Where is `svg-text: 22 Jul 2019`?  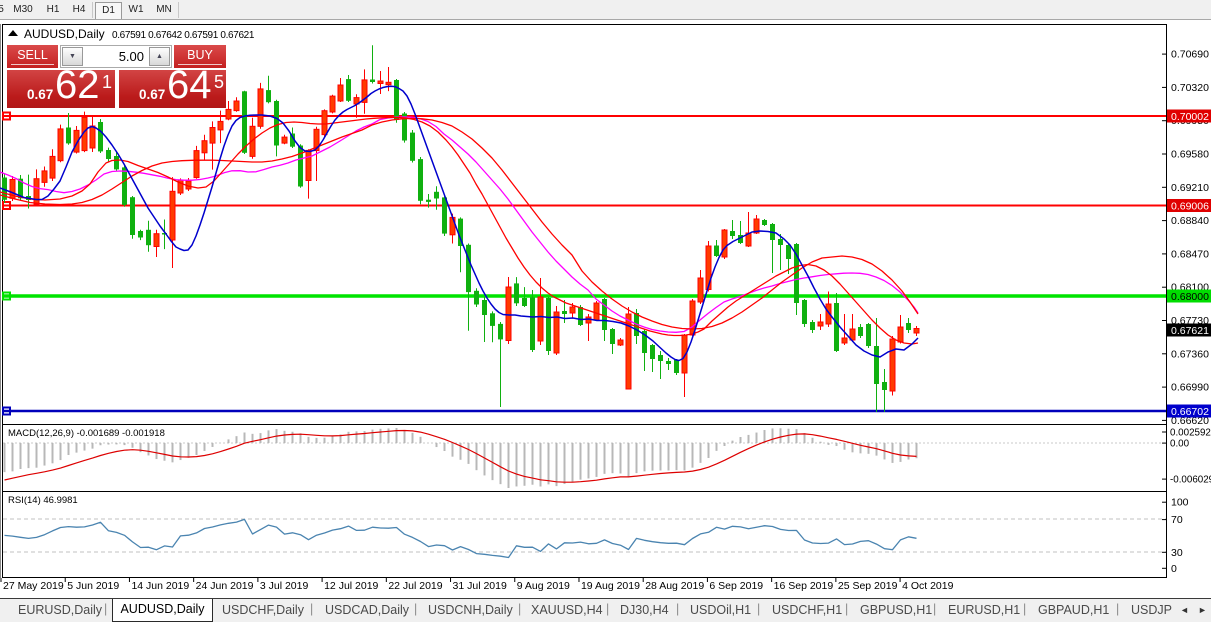 svg-text: 22 Jul 2019 is located at coordinates (415, 586).